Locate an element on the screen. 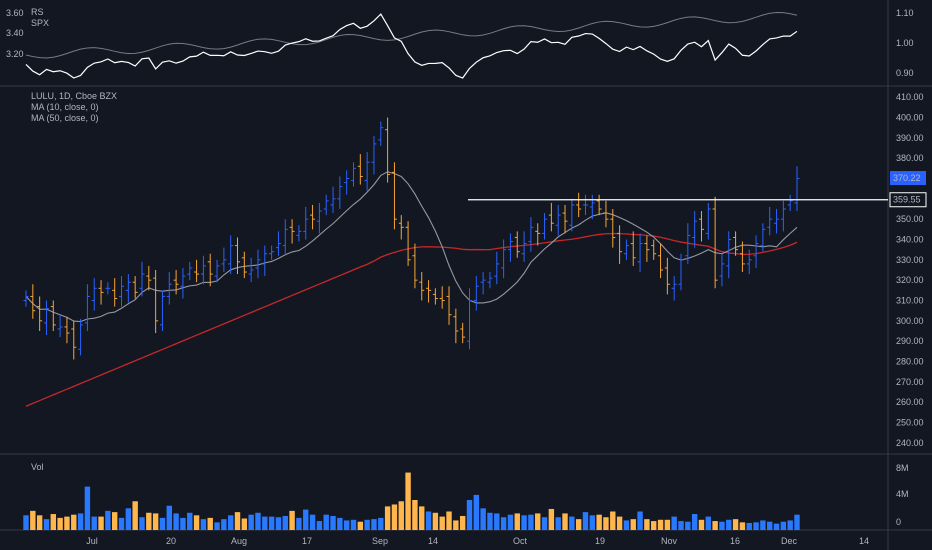 The image size is (932, 550). volume-legend: Vol is located at coordinates (37, 467).